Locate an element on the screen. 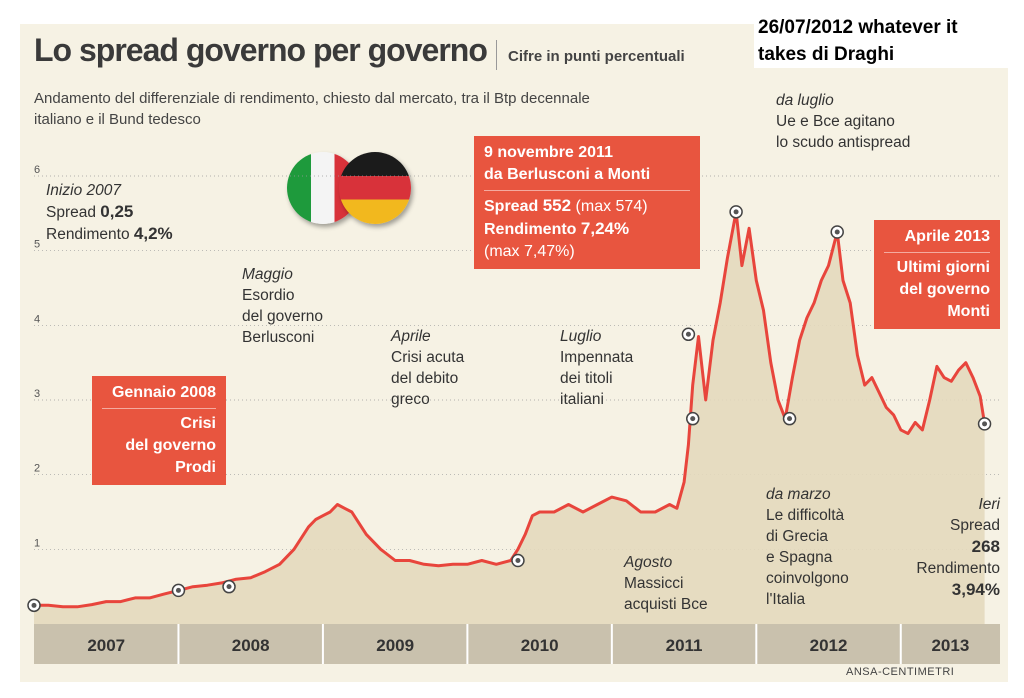  year-label: 2008 is located at coordinates (251, 645).